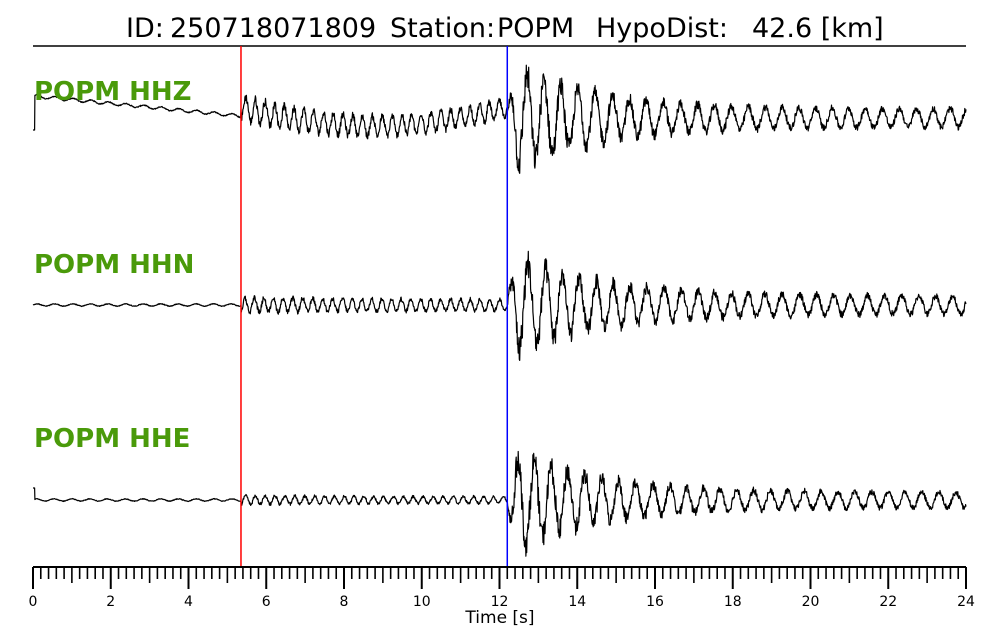  Describe the element at coordinates (273, 28) in the screenshot. I see `title-id-value: 250718071809` at that location.